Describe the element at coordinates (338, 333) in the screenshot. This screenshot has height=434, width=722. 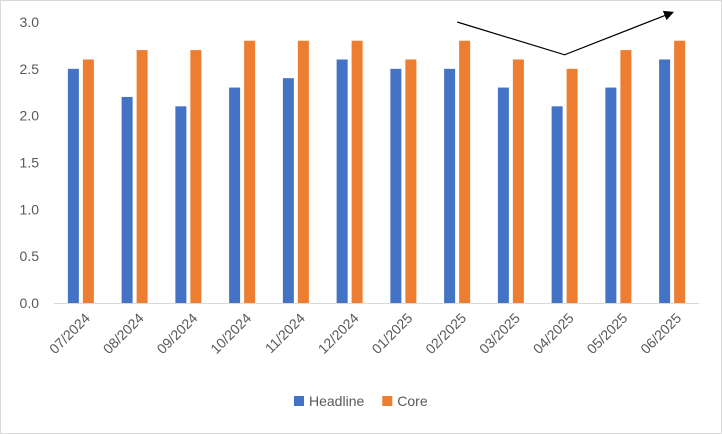
I see `x-tick-label-5: 12/2024` at that location.